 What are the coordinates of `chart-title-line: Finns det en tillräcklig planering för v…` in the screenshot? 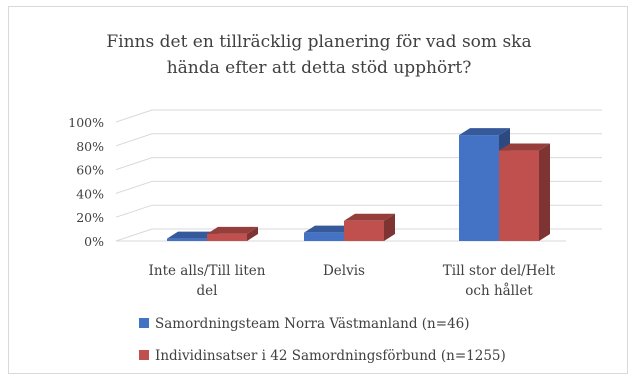 It's located at (318, 42).